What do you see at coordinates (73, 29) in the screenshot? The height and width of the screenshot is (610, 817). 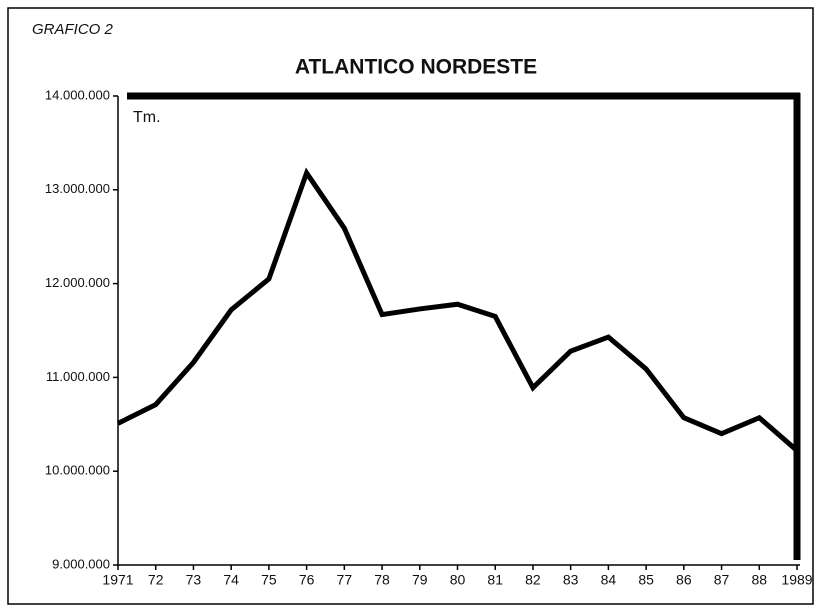 I see `figure-label: GRAFICO 2` at bounding box center [73, 29].